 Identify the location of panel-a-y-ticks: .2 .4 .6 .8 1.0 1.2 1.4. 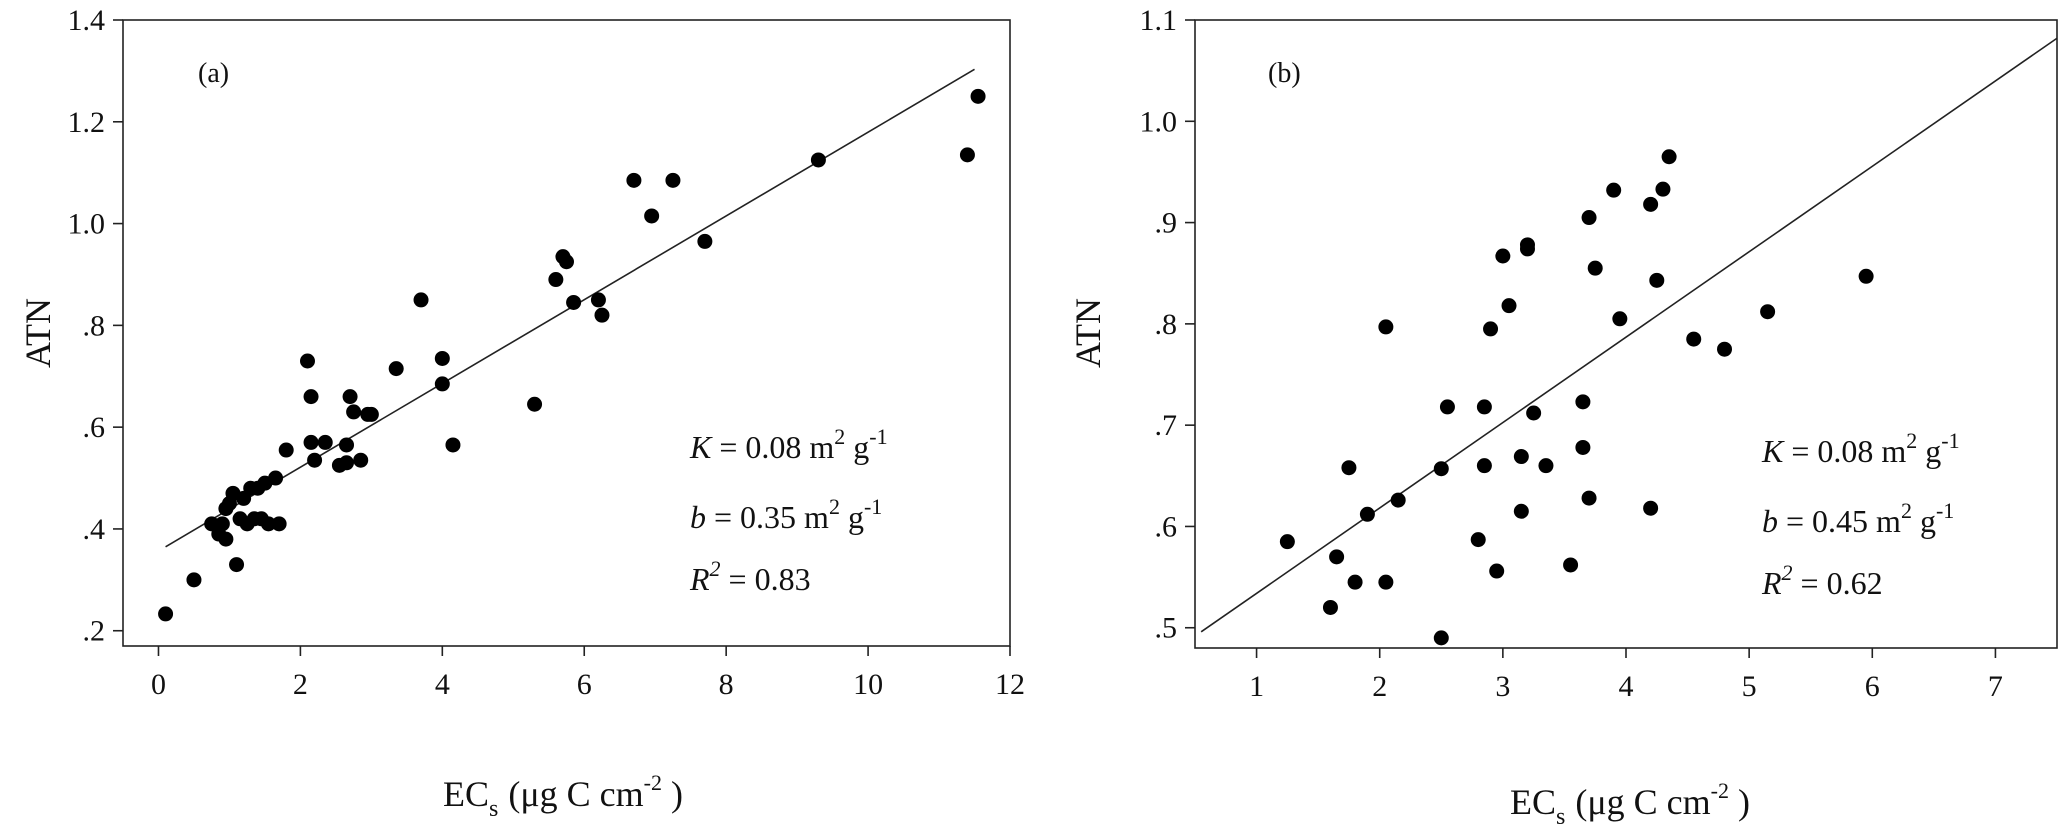
(95, 326).